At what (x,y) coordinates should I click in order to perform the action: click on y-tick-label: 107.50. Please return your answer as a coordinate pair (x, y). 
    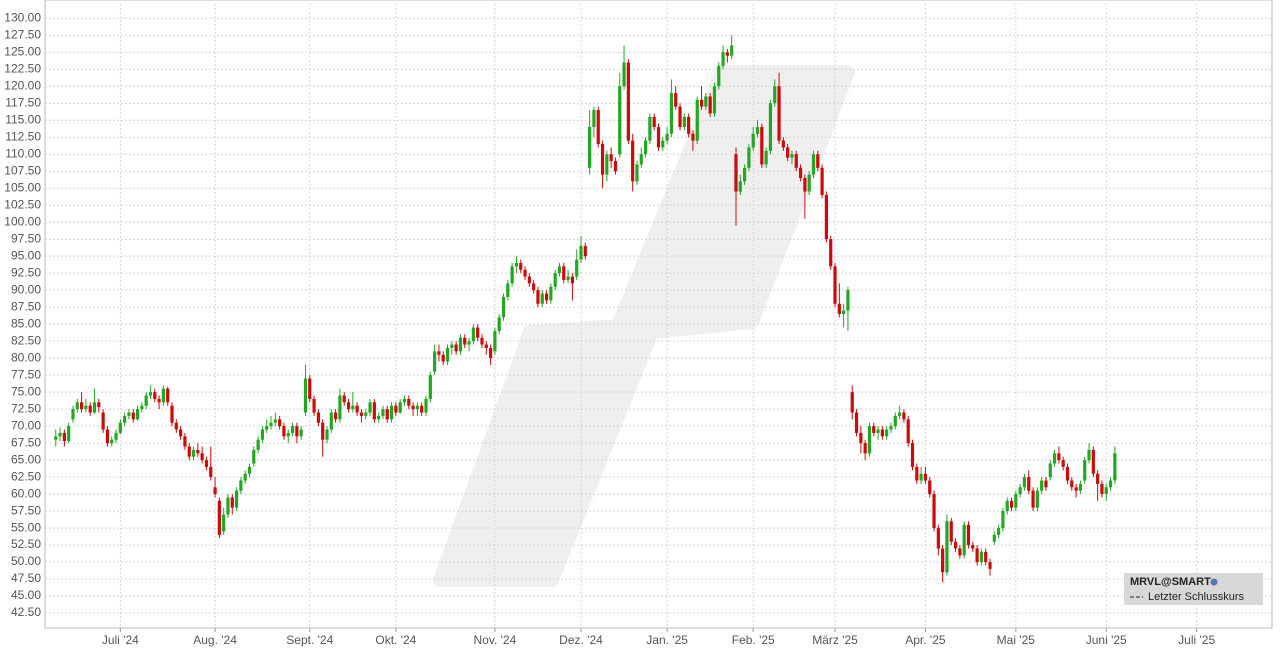
    Looking at the image, I should click on (22, 170).